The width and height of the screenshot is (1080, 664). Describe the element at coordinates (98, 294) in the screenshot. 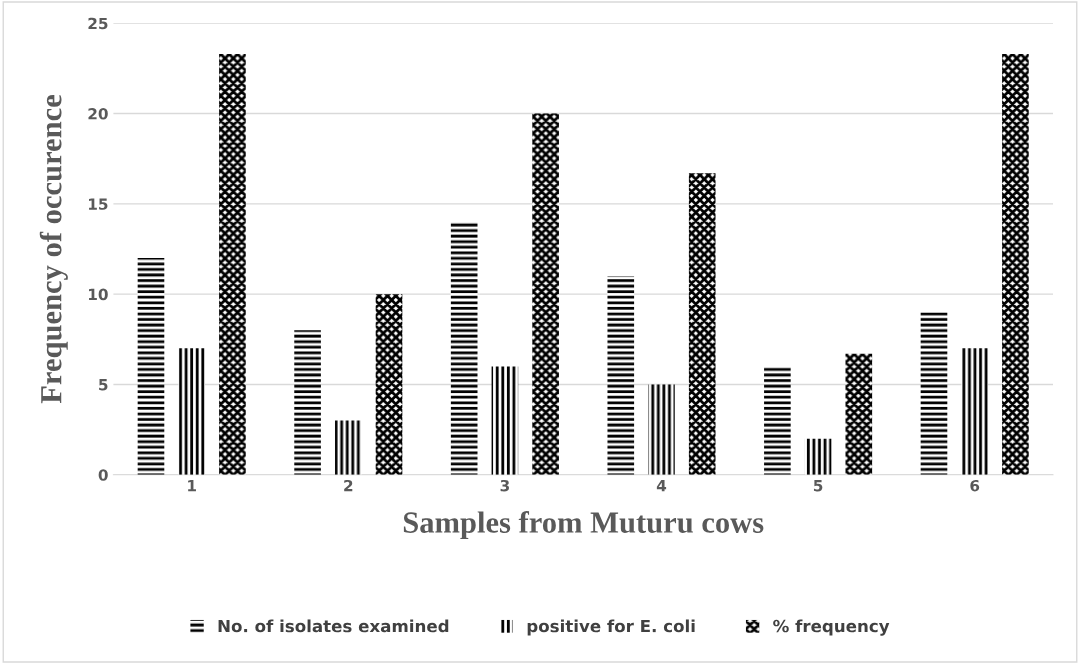

I see `y-tick-label: 10` at that location.